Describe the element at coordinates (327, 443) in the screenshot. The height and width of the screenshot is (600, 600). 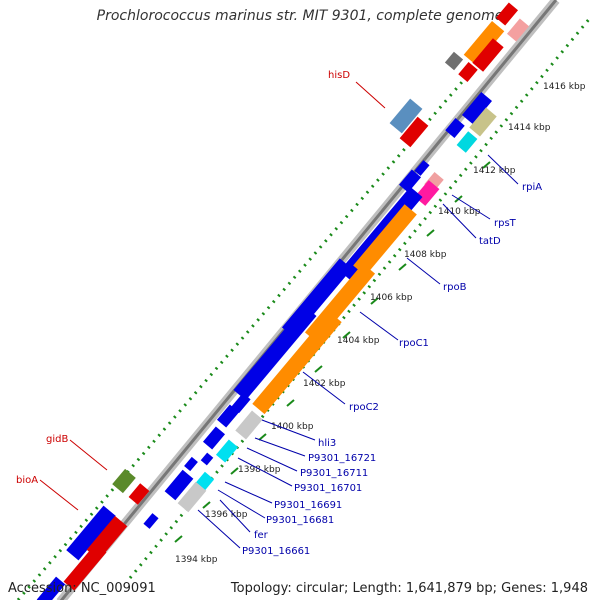
I see `gene-label-blue: hli3` at that location.